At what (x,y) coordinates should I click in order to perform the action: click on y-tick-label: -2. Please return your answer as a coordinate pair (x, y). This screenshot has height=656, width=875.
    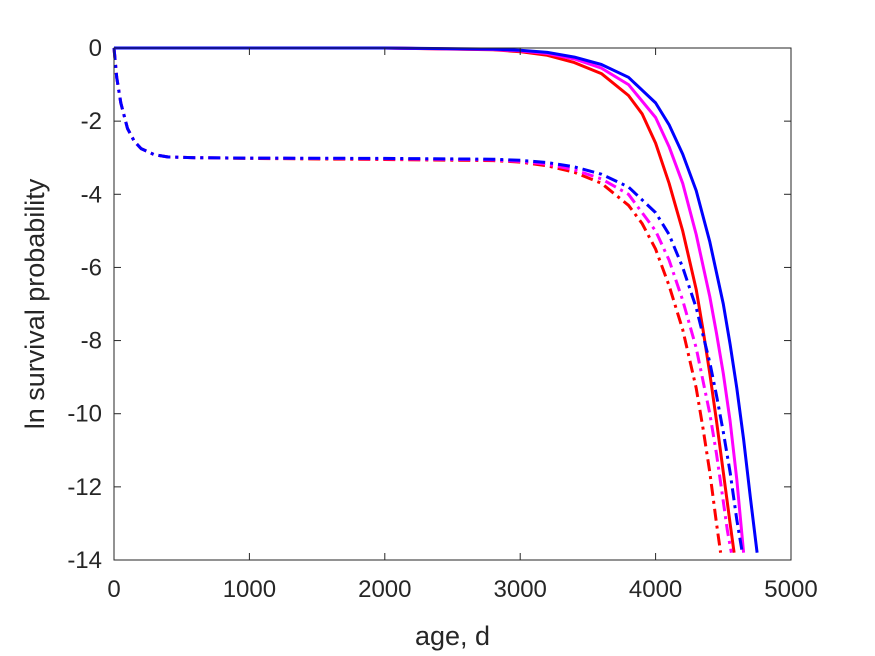
    Looking at the image, I should click on (91, 121).